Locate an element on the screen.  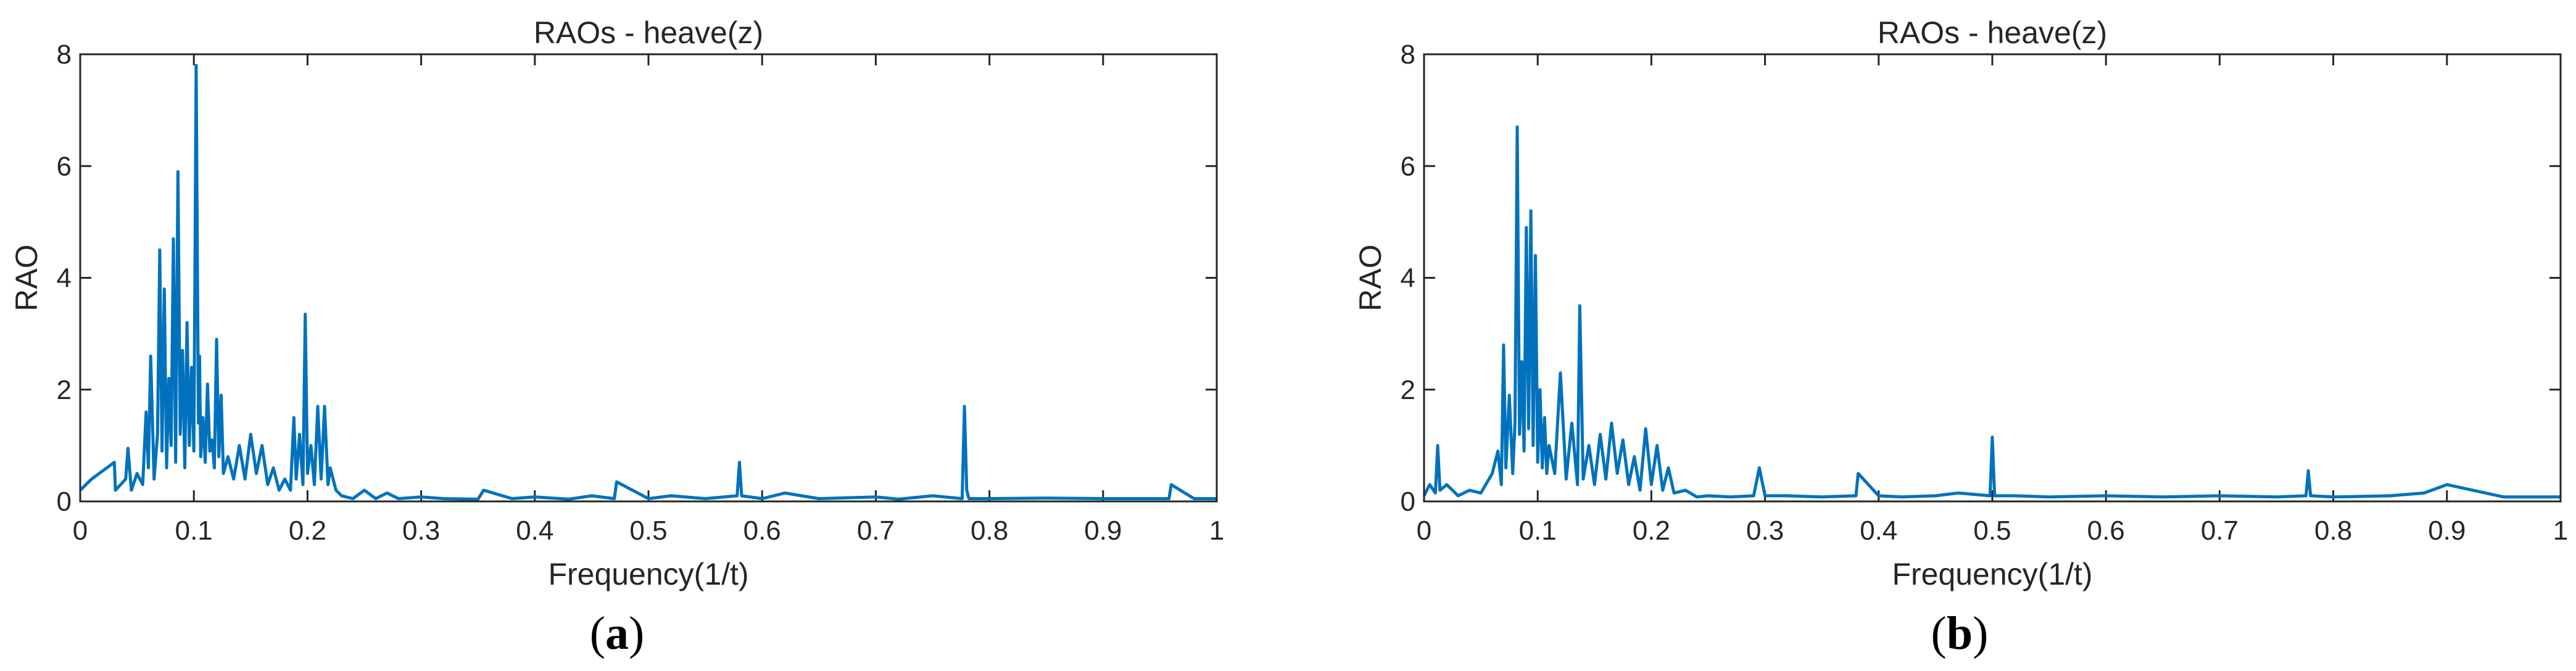
x-tick-label: 0.9 is located at coordinates (2447, 531).